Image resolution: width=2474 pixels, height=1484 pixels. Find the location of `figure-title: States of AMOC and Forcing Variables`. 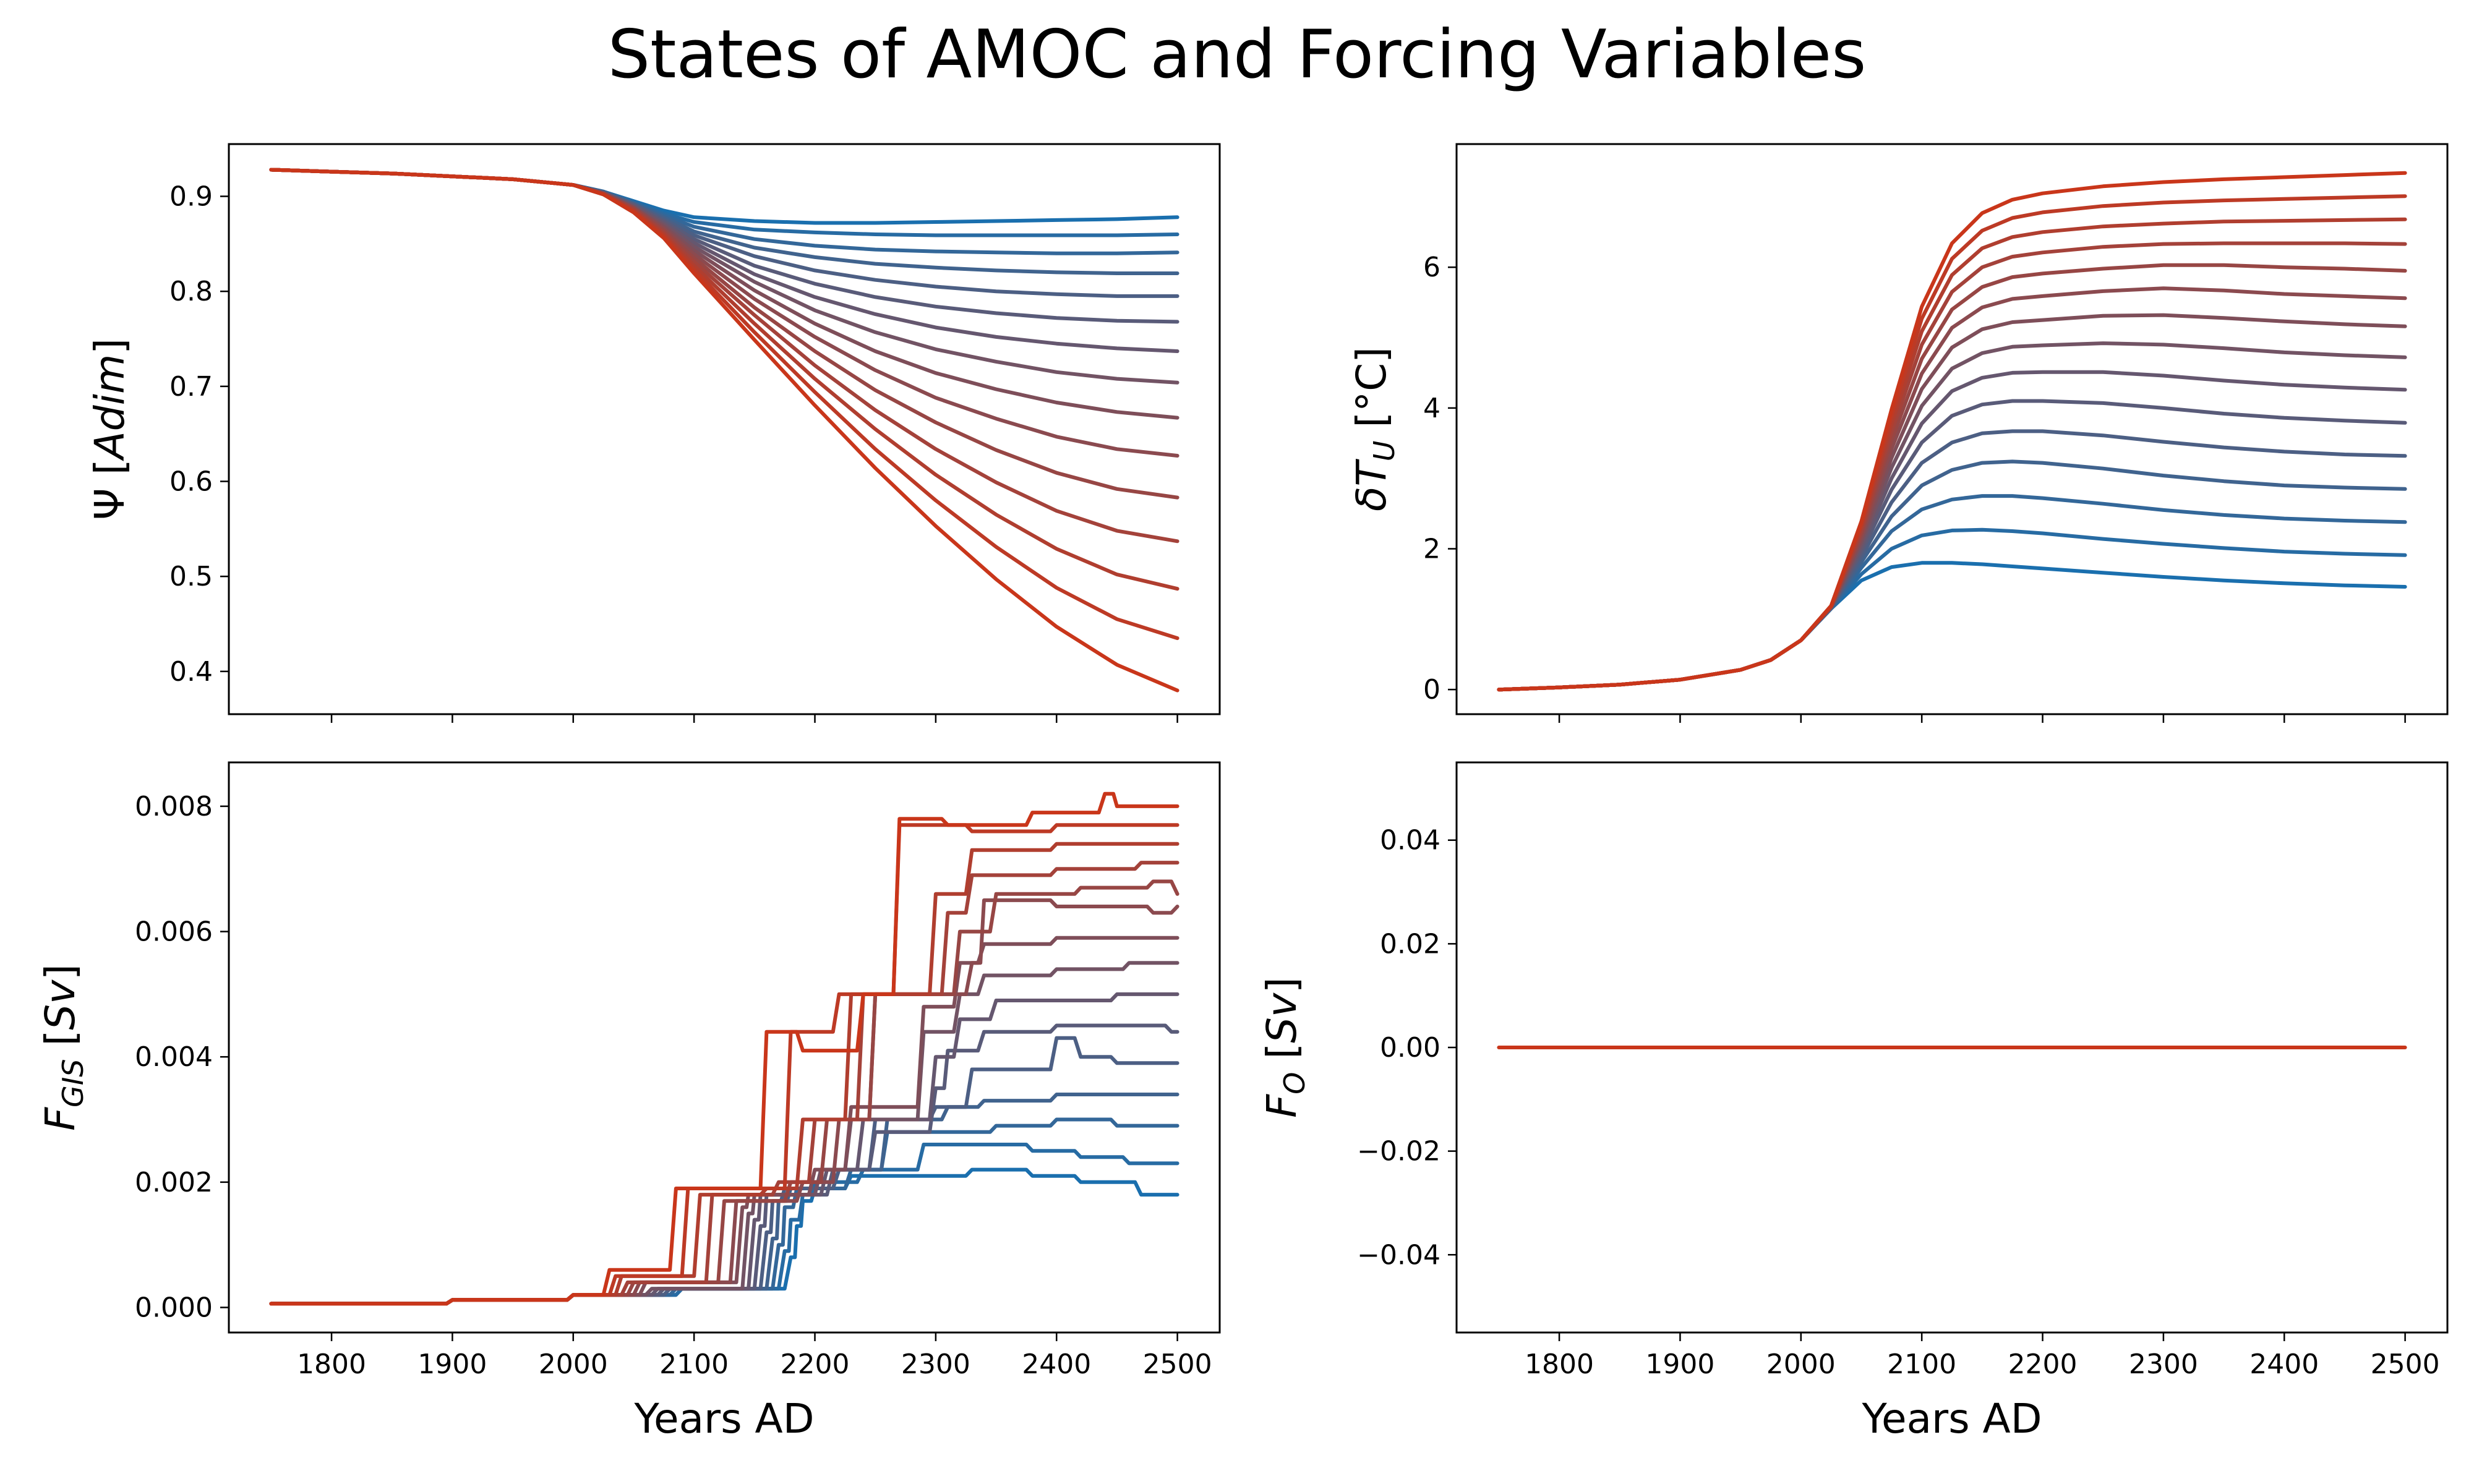

figure-title: States of AMOC and Forcing Variables is located at coordinates (1237, 54).